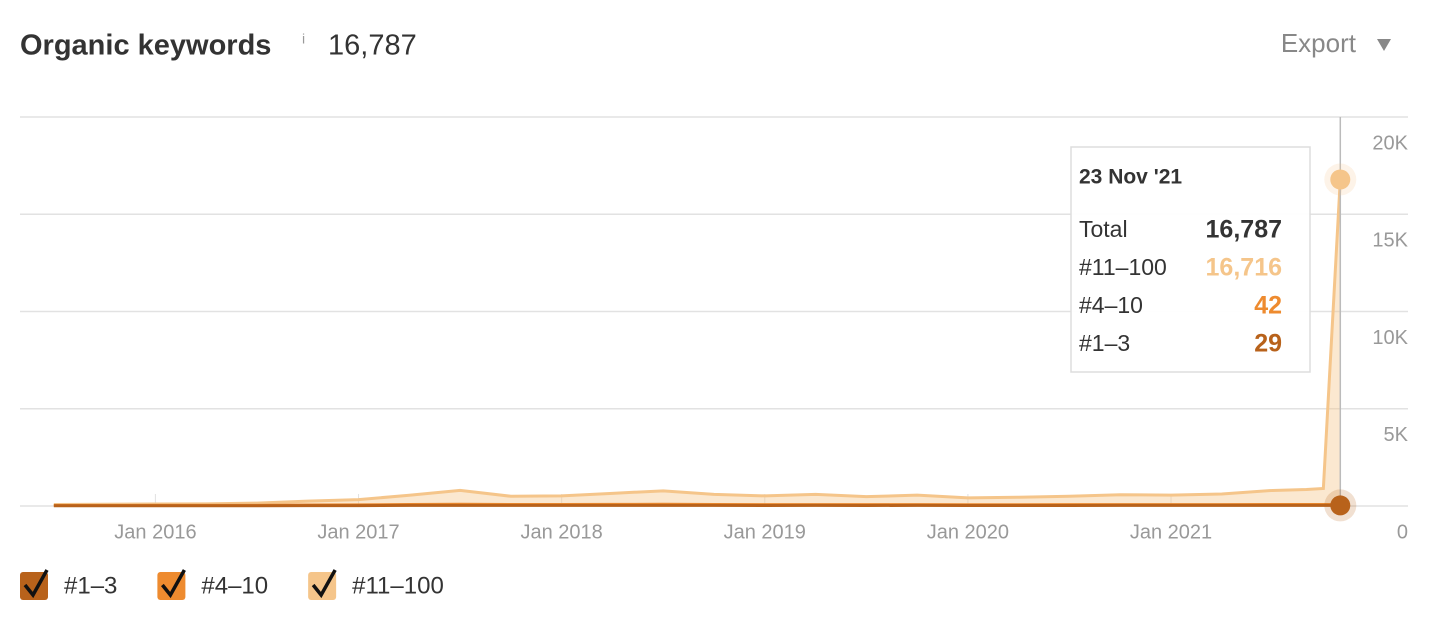  Describe the element at coordinates (1396, 435) in the screenshot. I see `y-tick-label: 5K` at that location.